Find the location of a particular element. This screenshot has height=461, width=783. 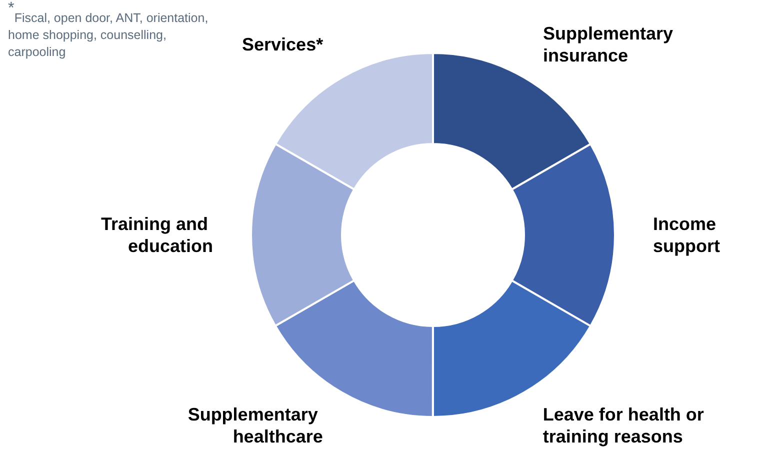

slice-label: Leave for health or training reasons is located at coordinates (625, 425).